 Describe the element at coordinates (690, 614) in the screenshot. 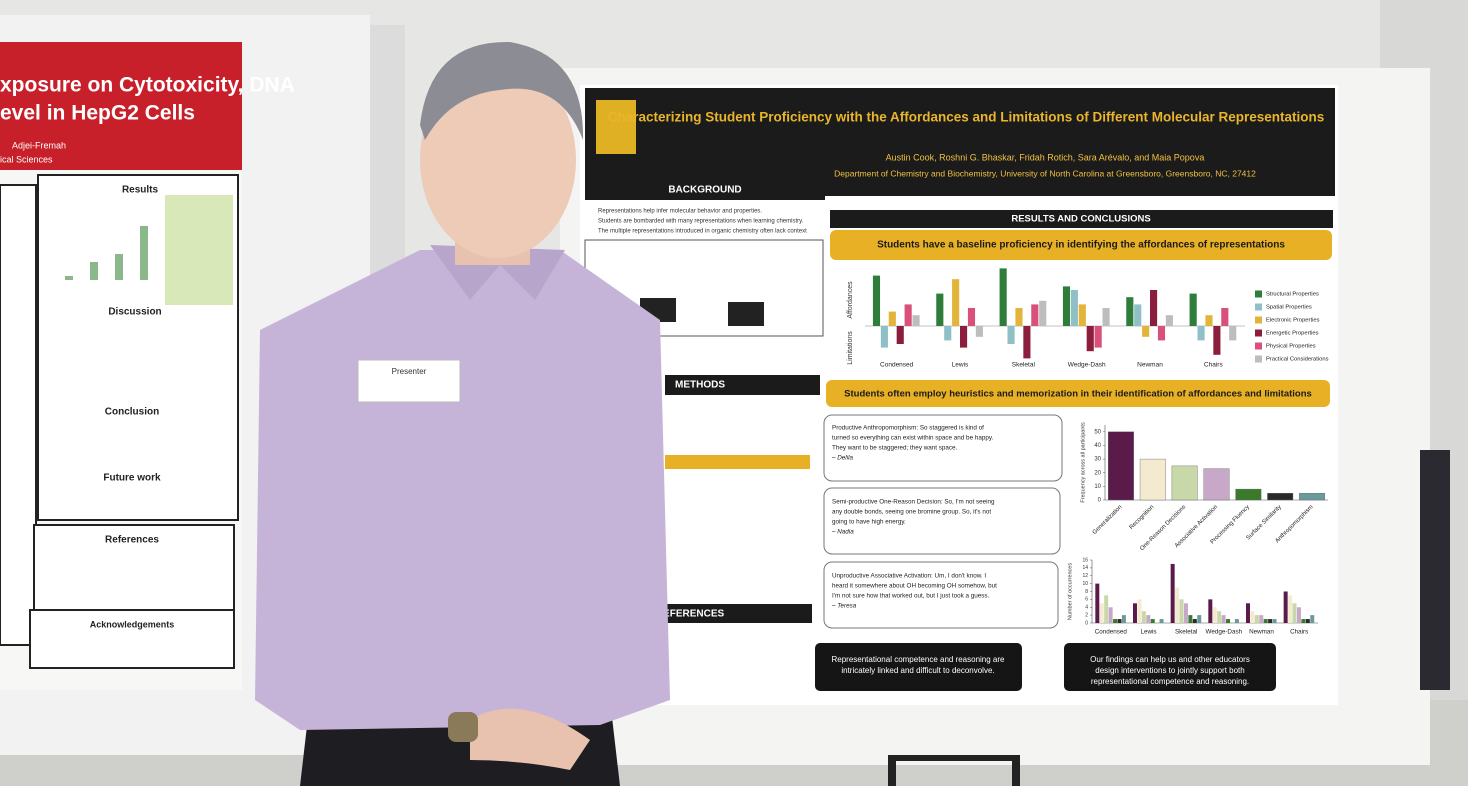

I see `section-heading: REFERENCES` at that location.